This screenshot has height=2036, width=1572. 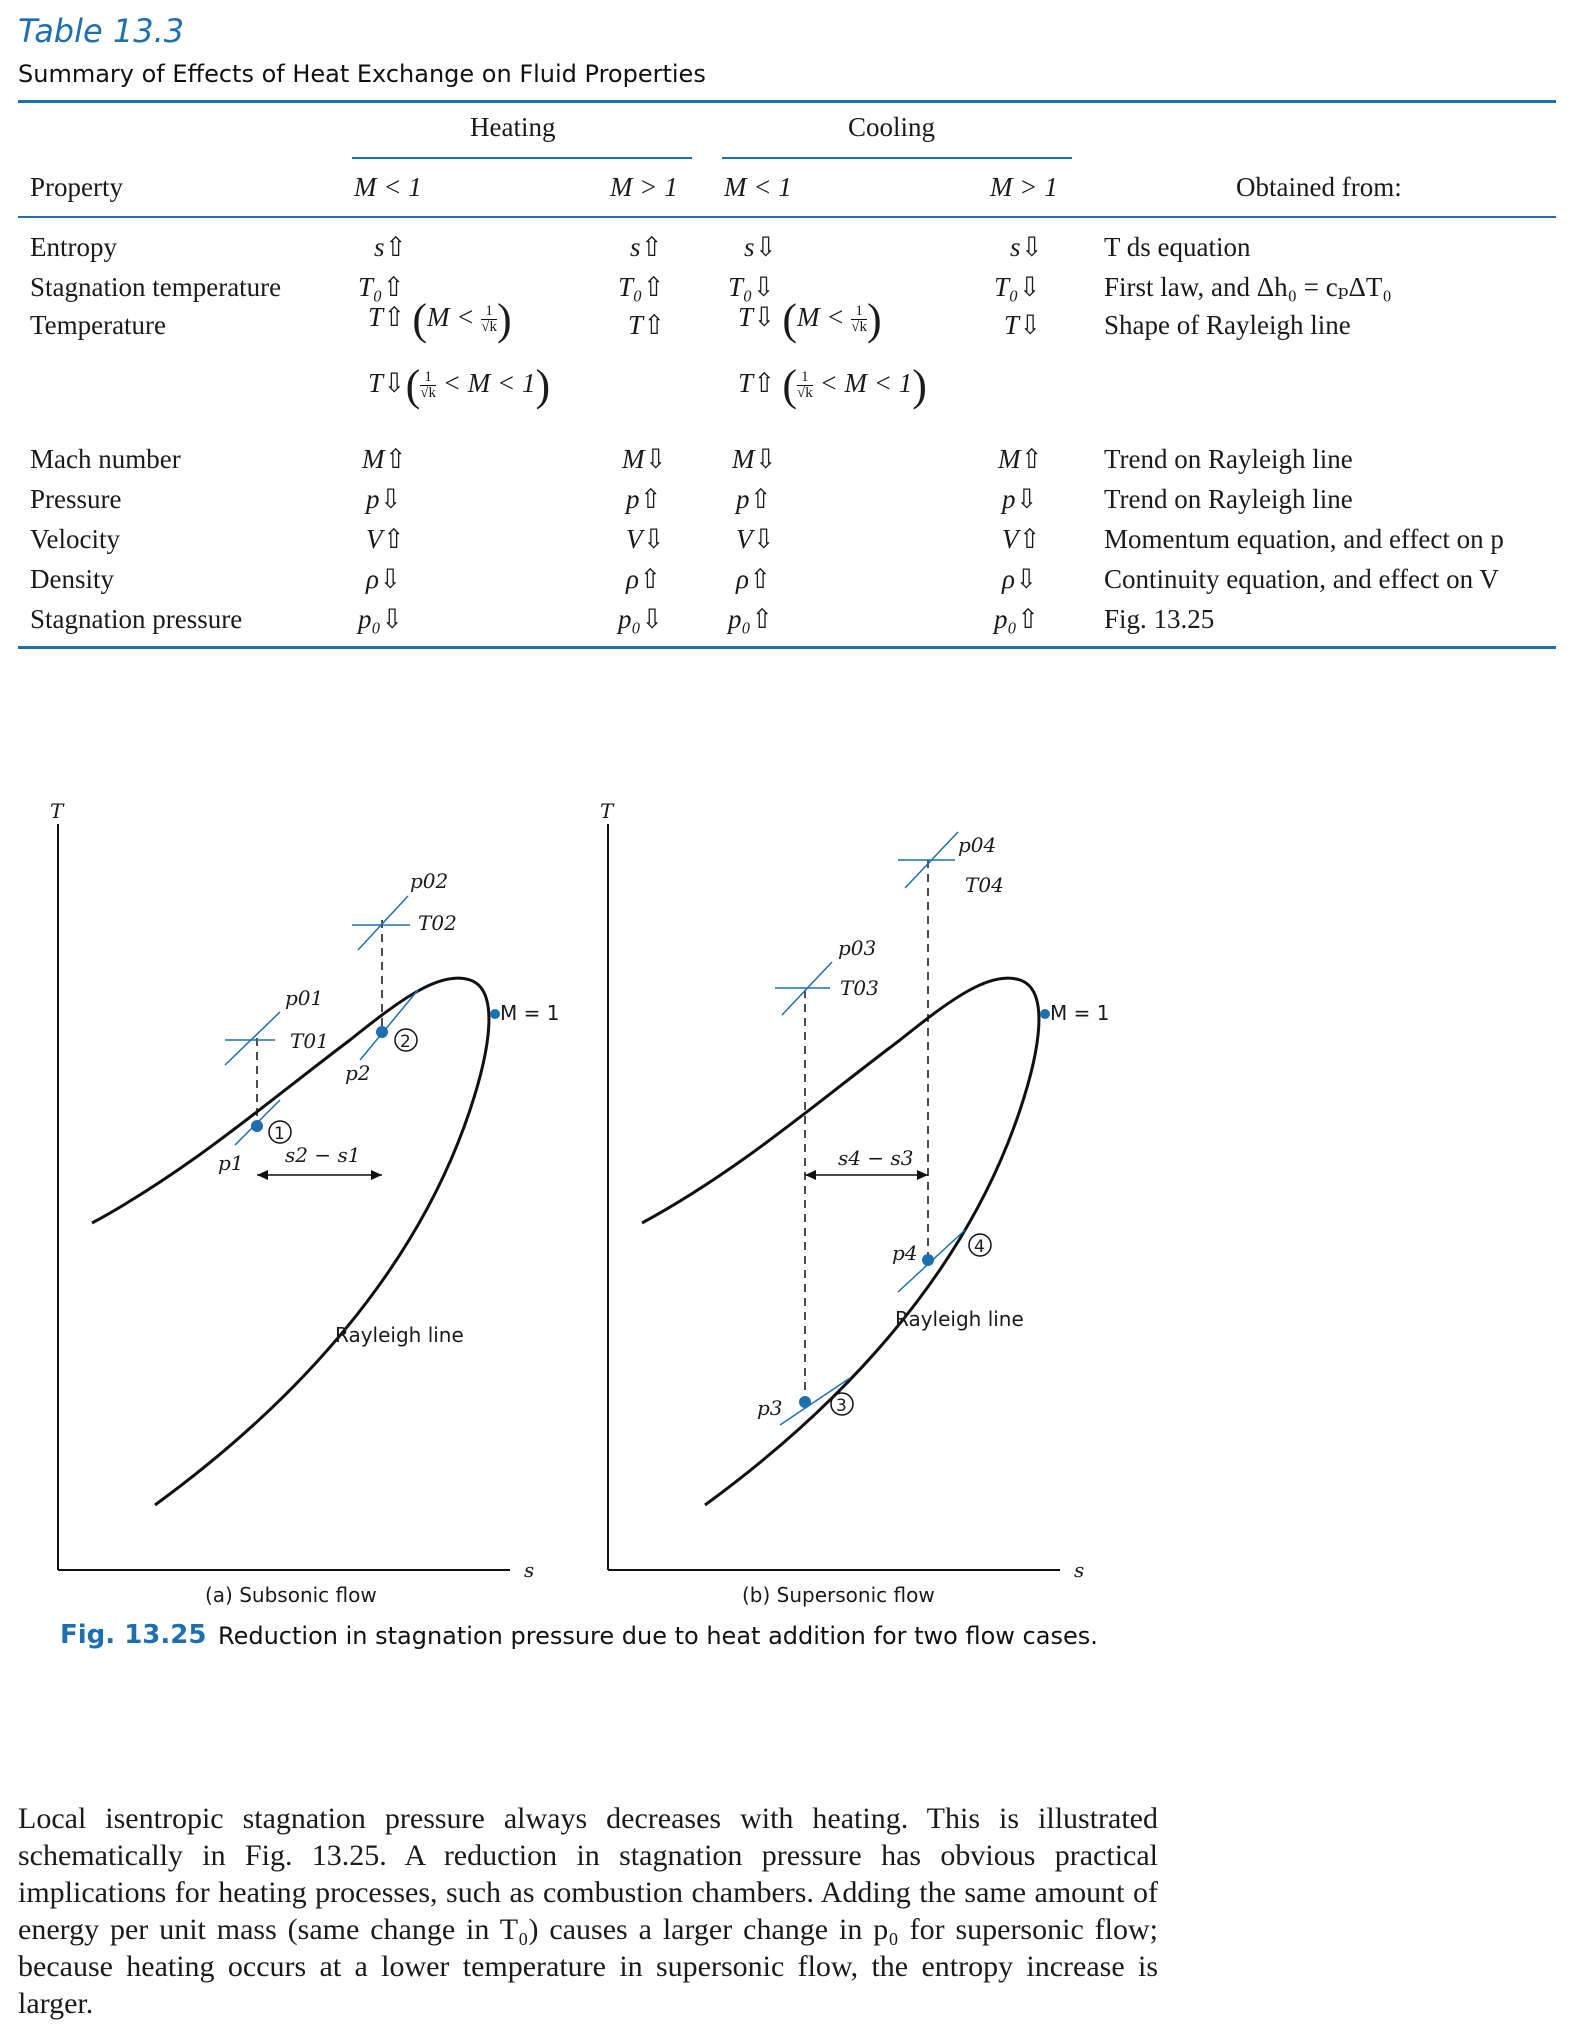 I want to click on heating-rule, so click(x=522, y=158).